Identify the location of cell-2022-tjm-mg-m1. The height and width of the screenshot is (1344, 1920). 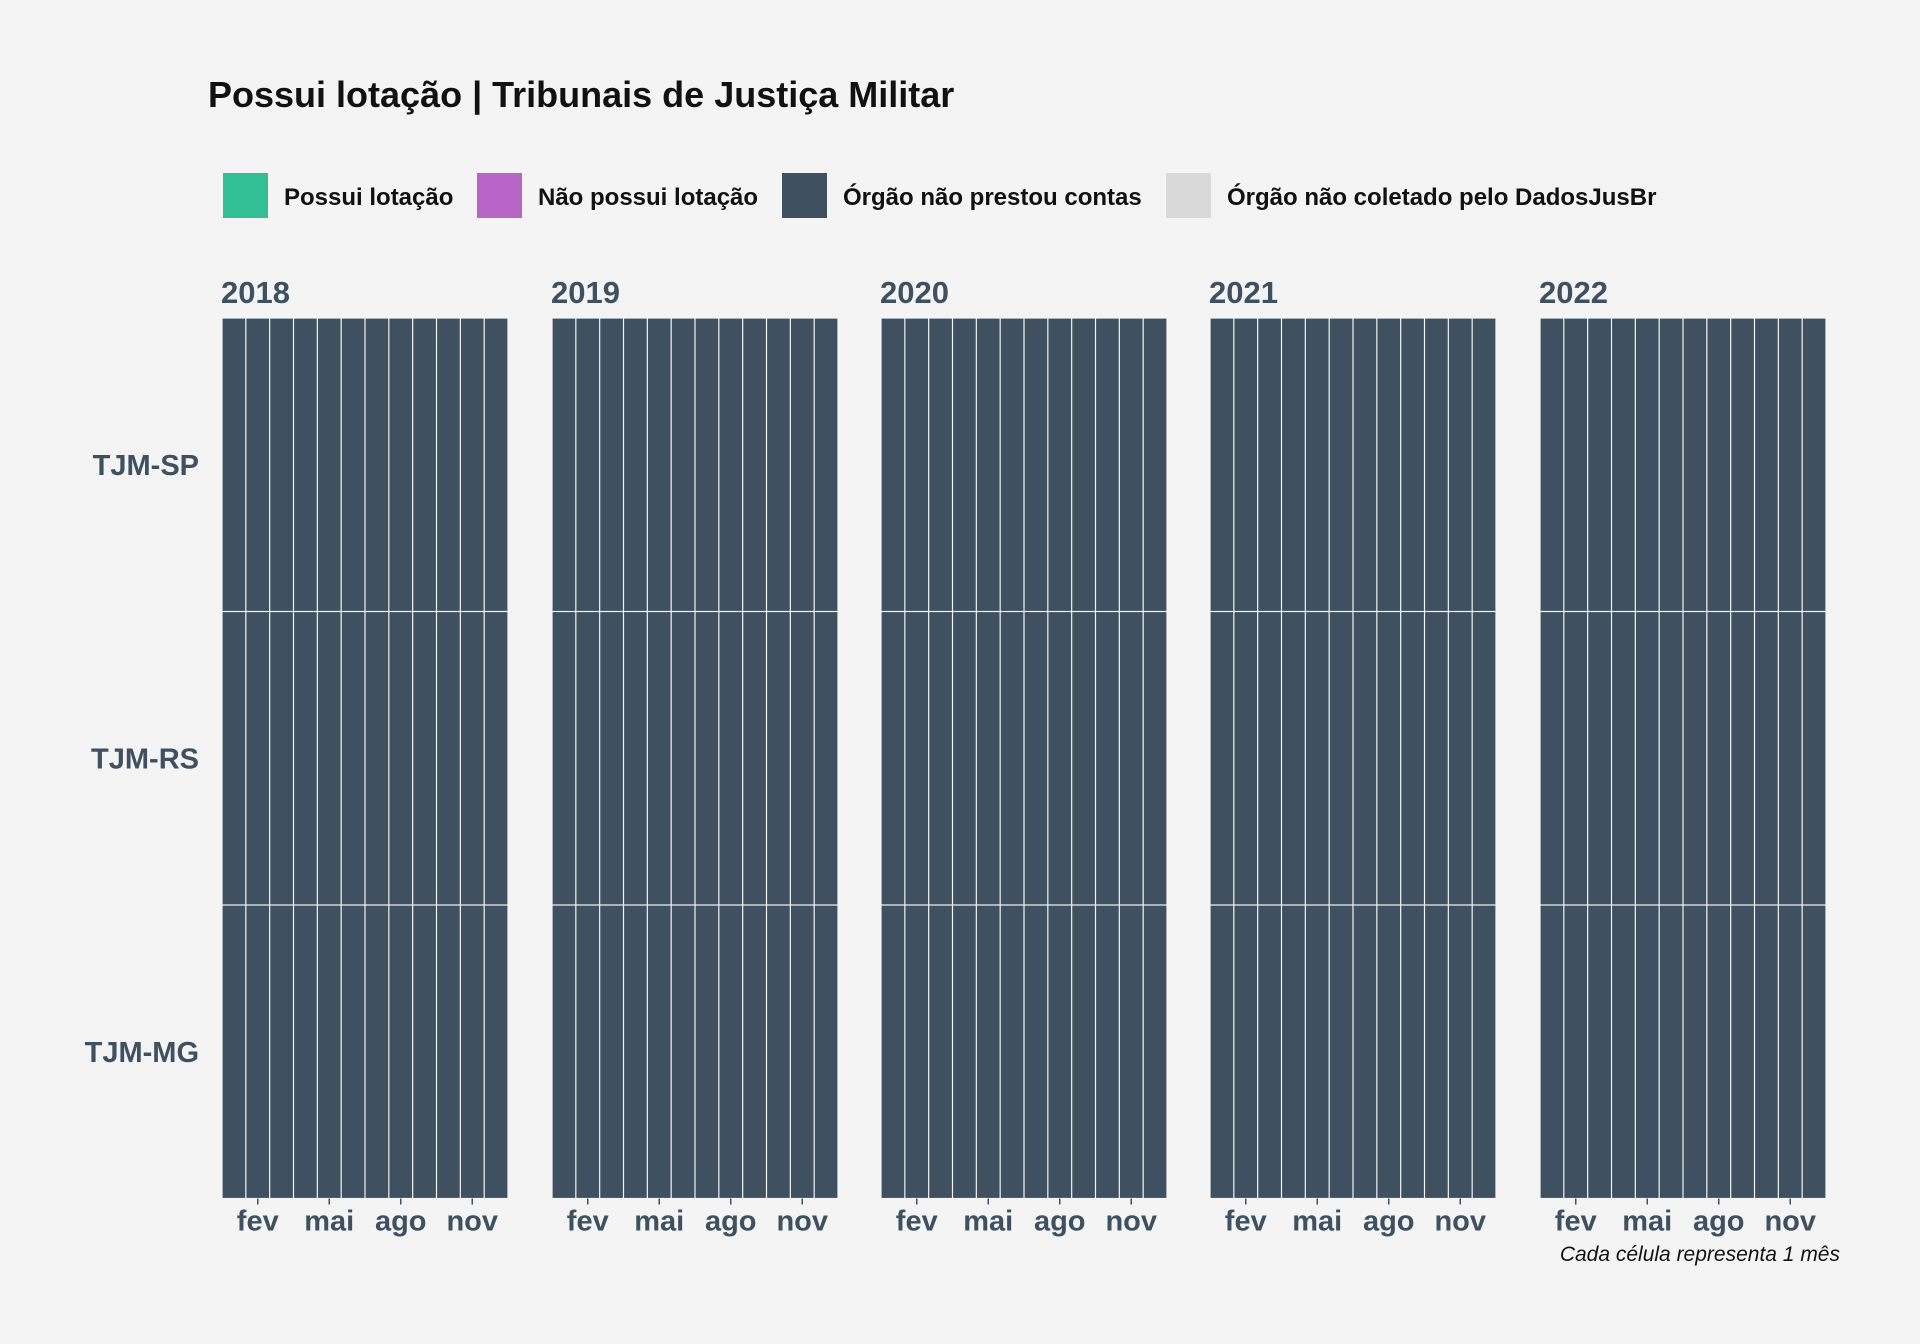
(1552, 1051).